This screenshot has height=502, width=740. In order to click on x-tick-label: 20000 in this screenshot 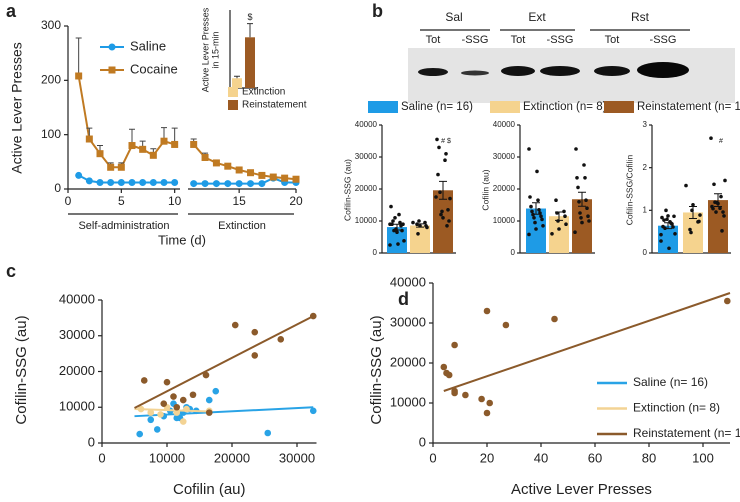, I will do `click(232, 457)`.